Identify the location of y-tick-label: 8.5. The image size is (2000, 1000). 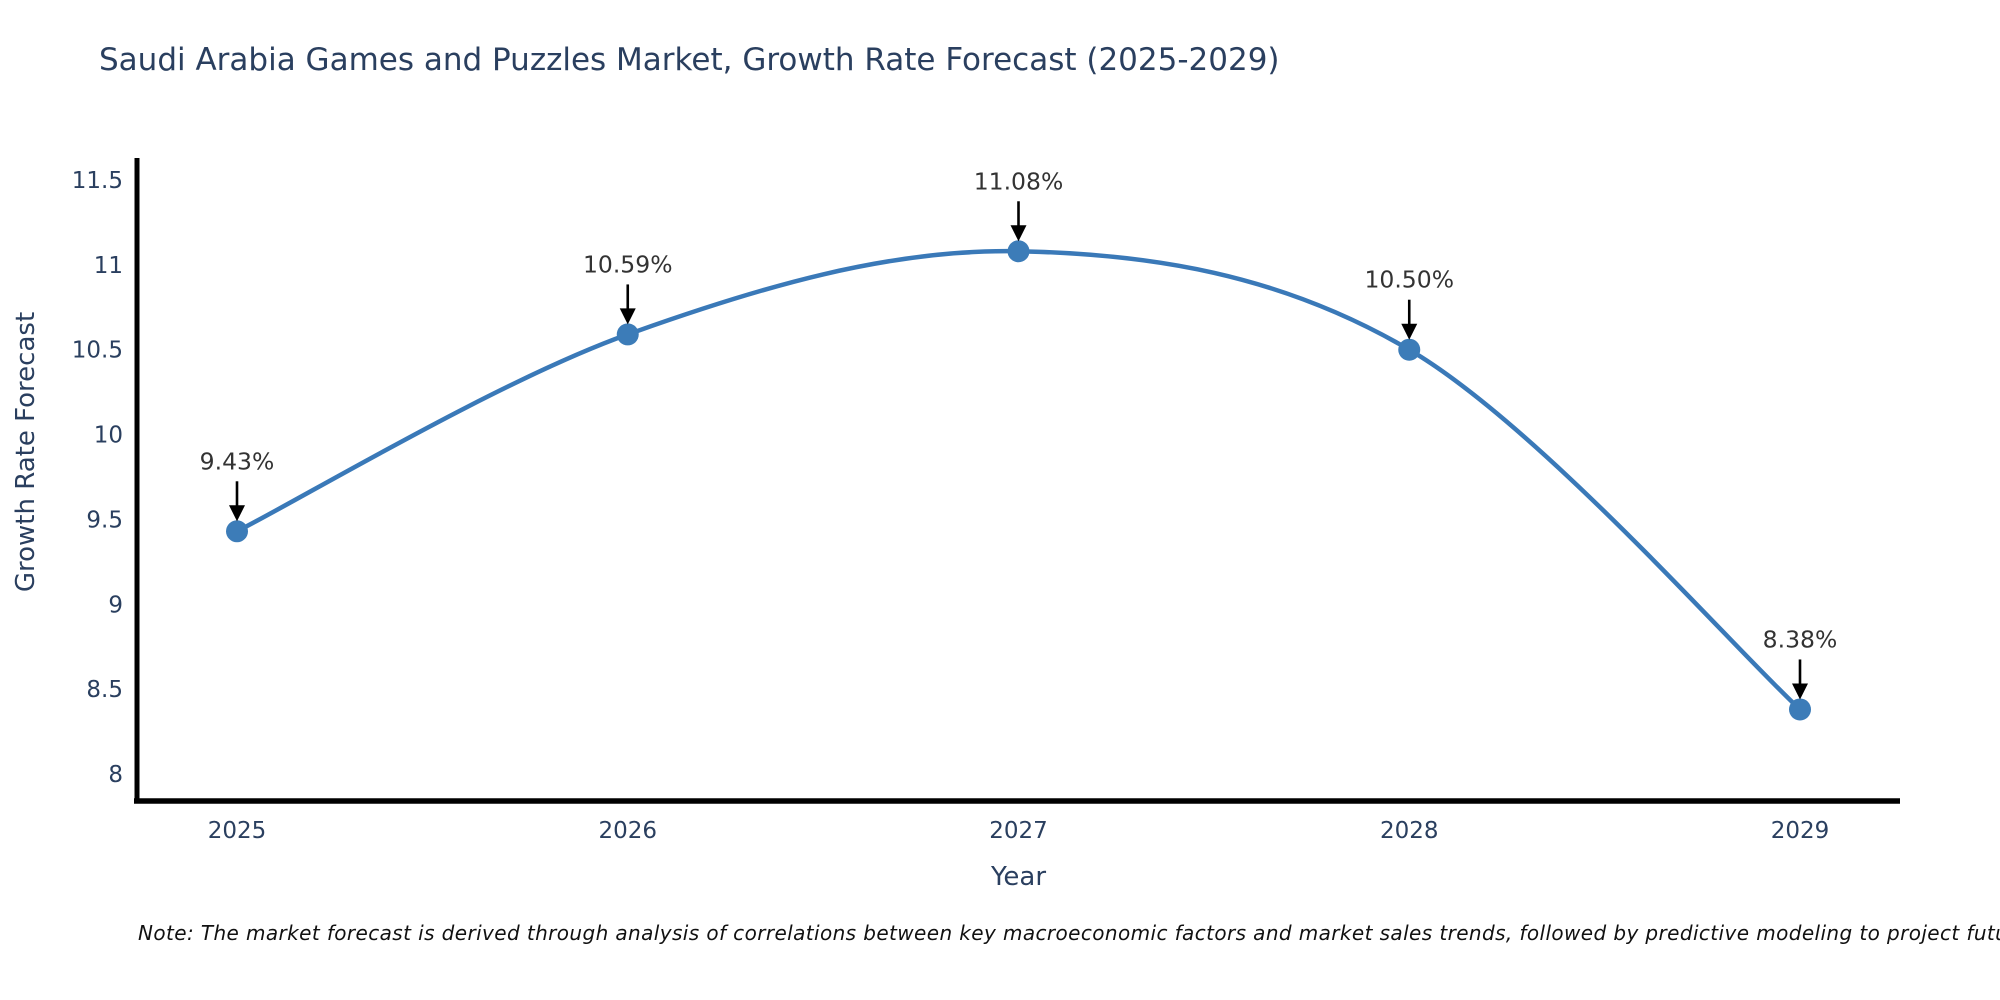
(104, 690).